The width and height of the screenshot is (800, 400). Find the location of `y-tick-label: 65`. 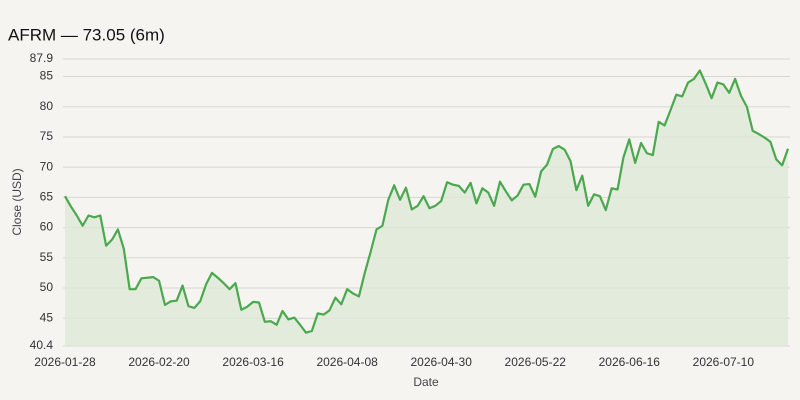

y-tick-label: 65 is located at coordinates (47, 197).